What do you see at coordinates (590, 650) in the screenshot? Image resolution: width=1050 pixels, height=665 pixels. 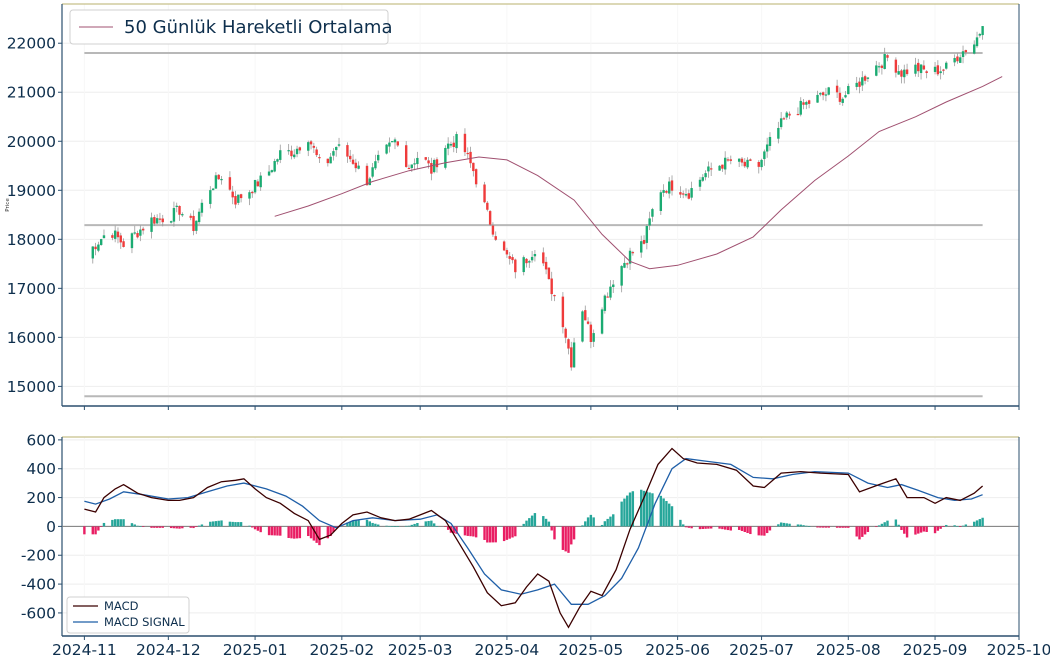 I see `x-tick-label: 2025-05` at bounding box center [590, 650].